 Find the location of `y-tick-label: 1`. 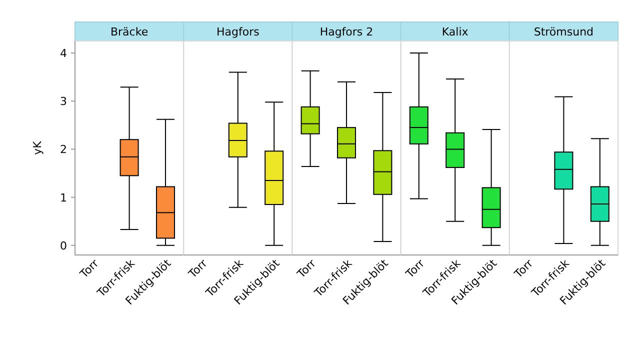

y-tick-label: 1 is located at coordinates (63, 197).